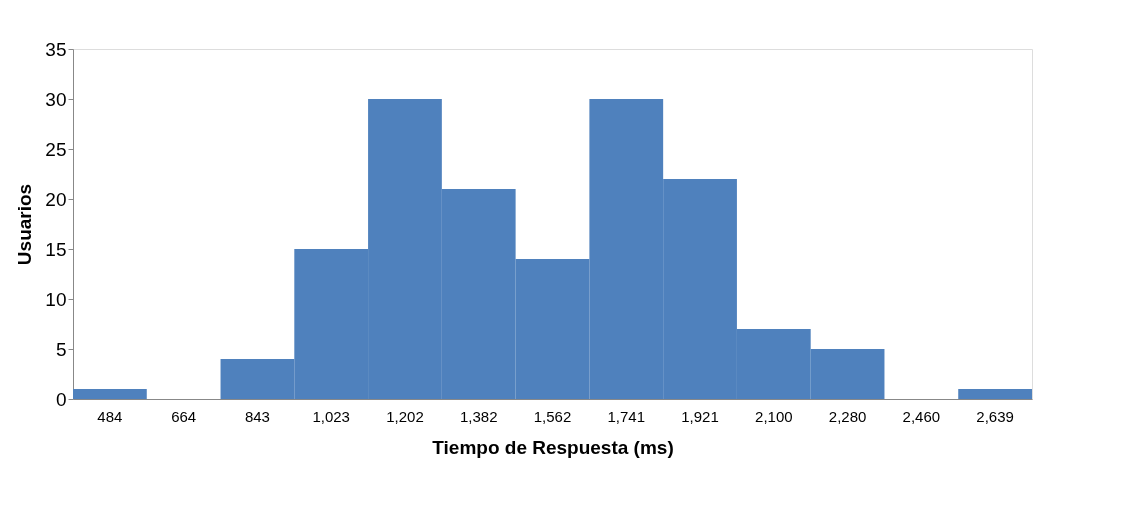 This screenshot has width=1122, height=506. I want to click on x-tick-label: 664, so click(184, 416).